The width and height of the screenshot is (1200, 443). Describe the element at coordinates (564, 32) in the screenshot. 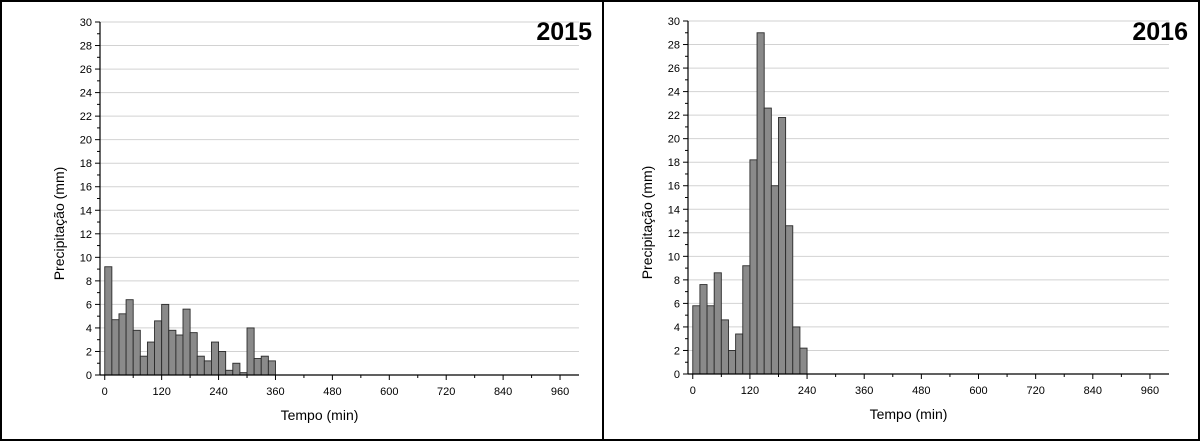

I see `chart-title: 2015` at that location.